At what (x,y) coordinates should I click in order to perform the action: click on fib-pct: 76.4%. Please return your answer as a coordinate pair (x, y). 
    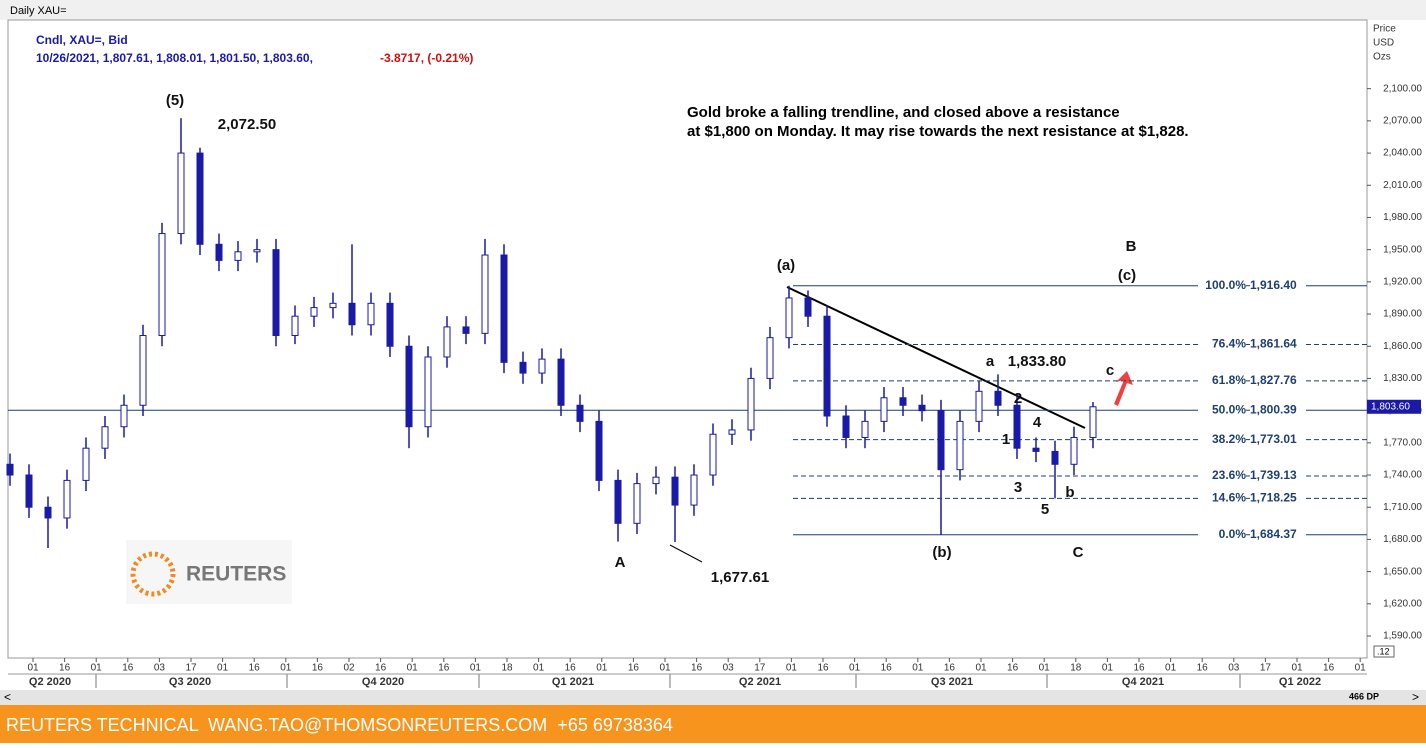
    Looking at the image, I should click on (1229, 344).